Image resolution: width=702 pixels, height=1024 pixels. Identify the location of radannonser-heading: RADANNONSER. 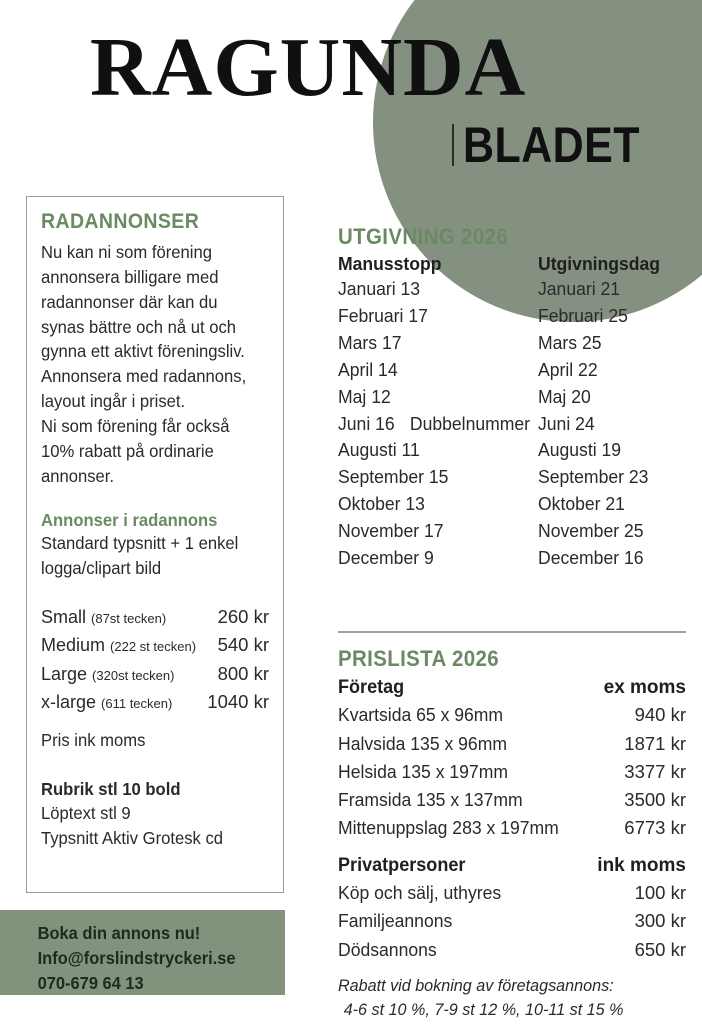
(120, 221).